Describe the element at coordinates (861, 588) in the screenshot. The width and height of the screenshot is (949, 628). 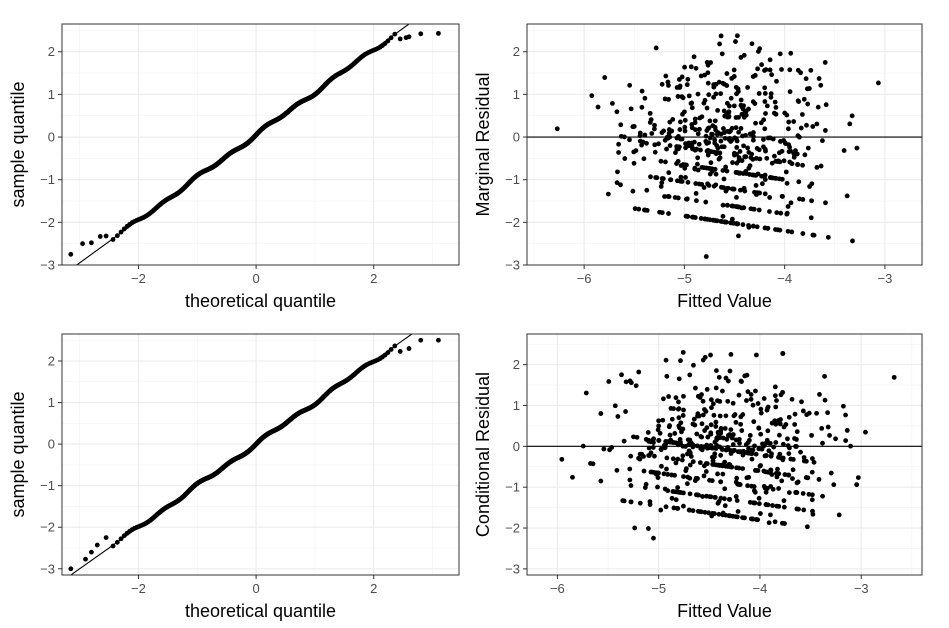
I see `x-tick-label: −3` at that location.